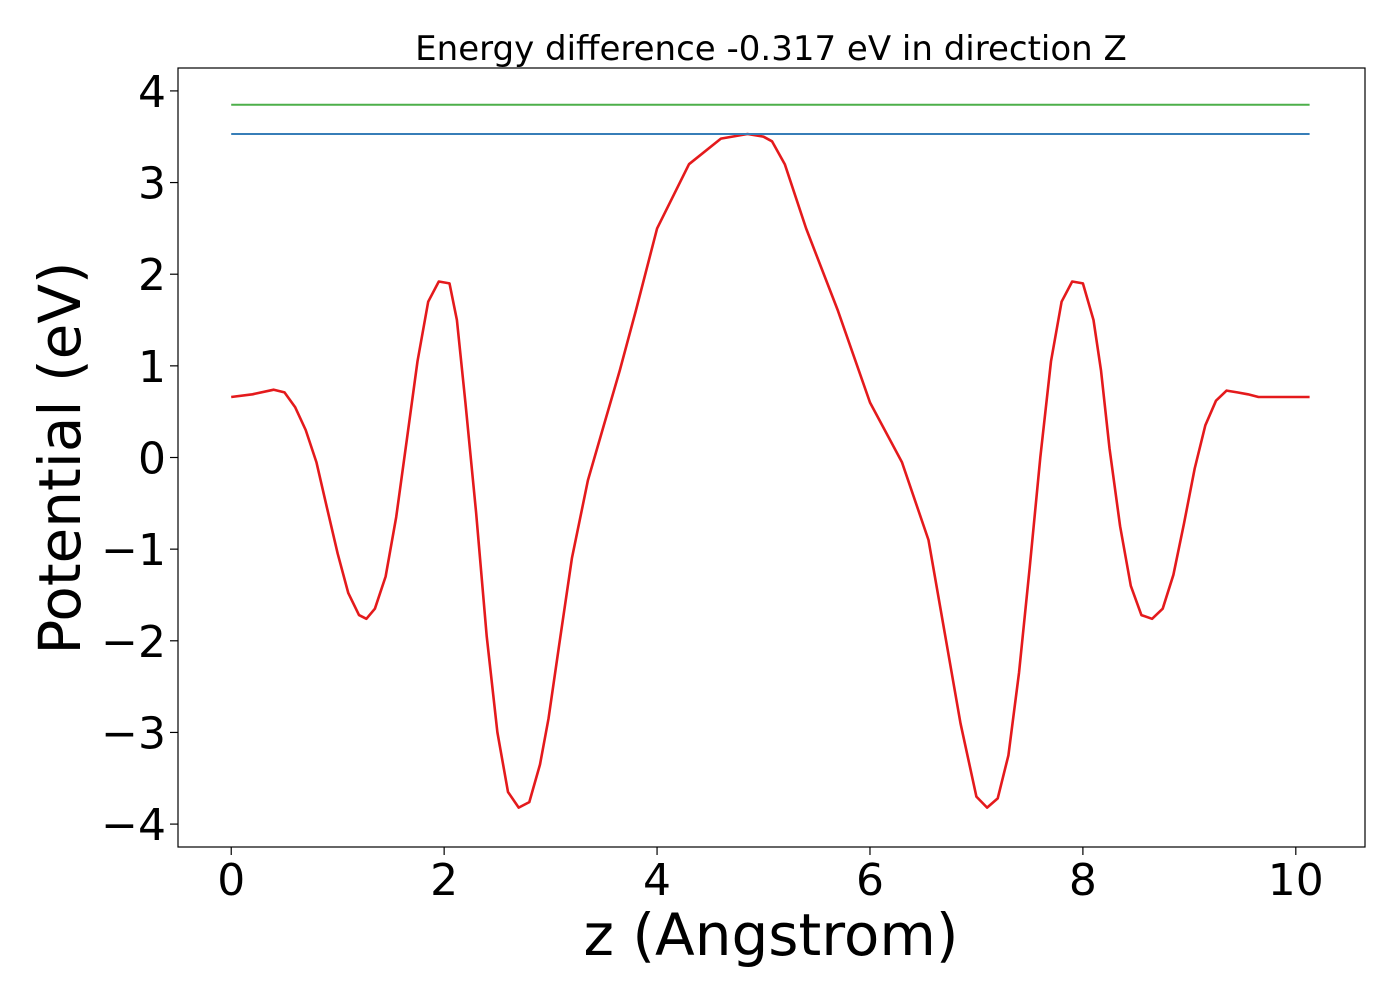 The width and height of the screenshot is (1400, 1000). Describe the element at coordinates (870, 880) in the screenshot. I see `x-tick-label: 6` at that location.